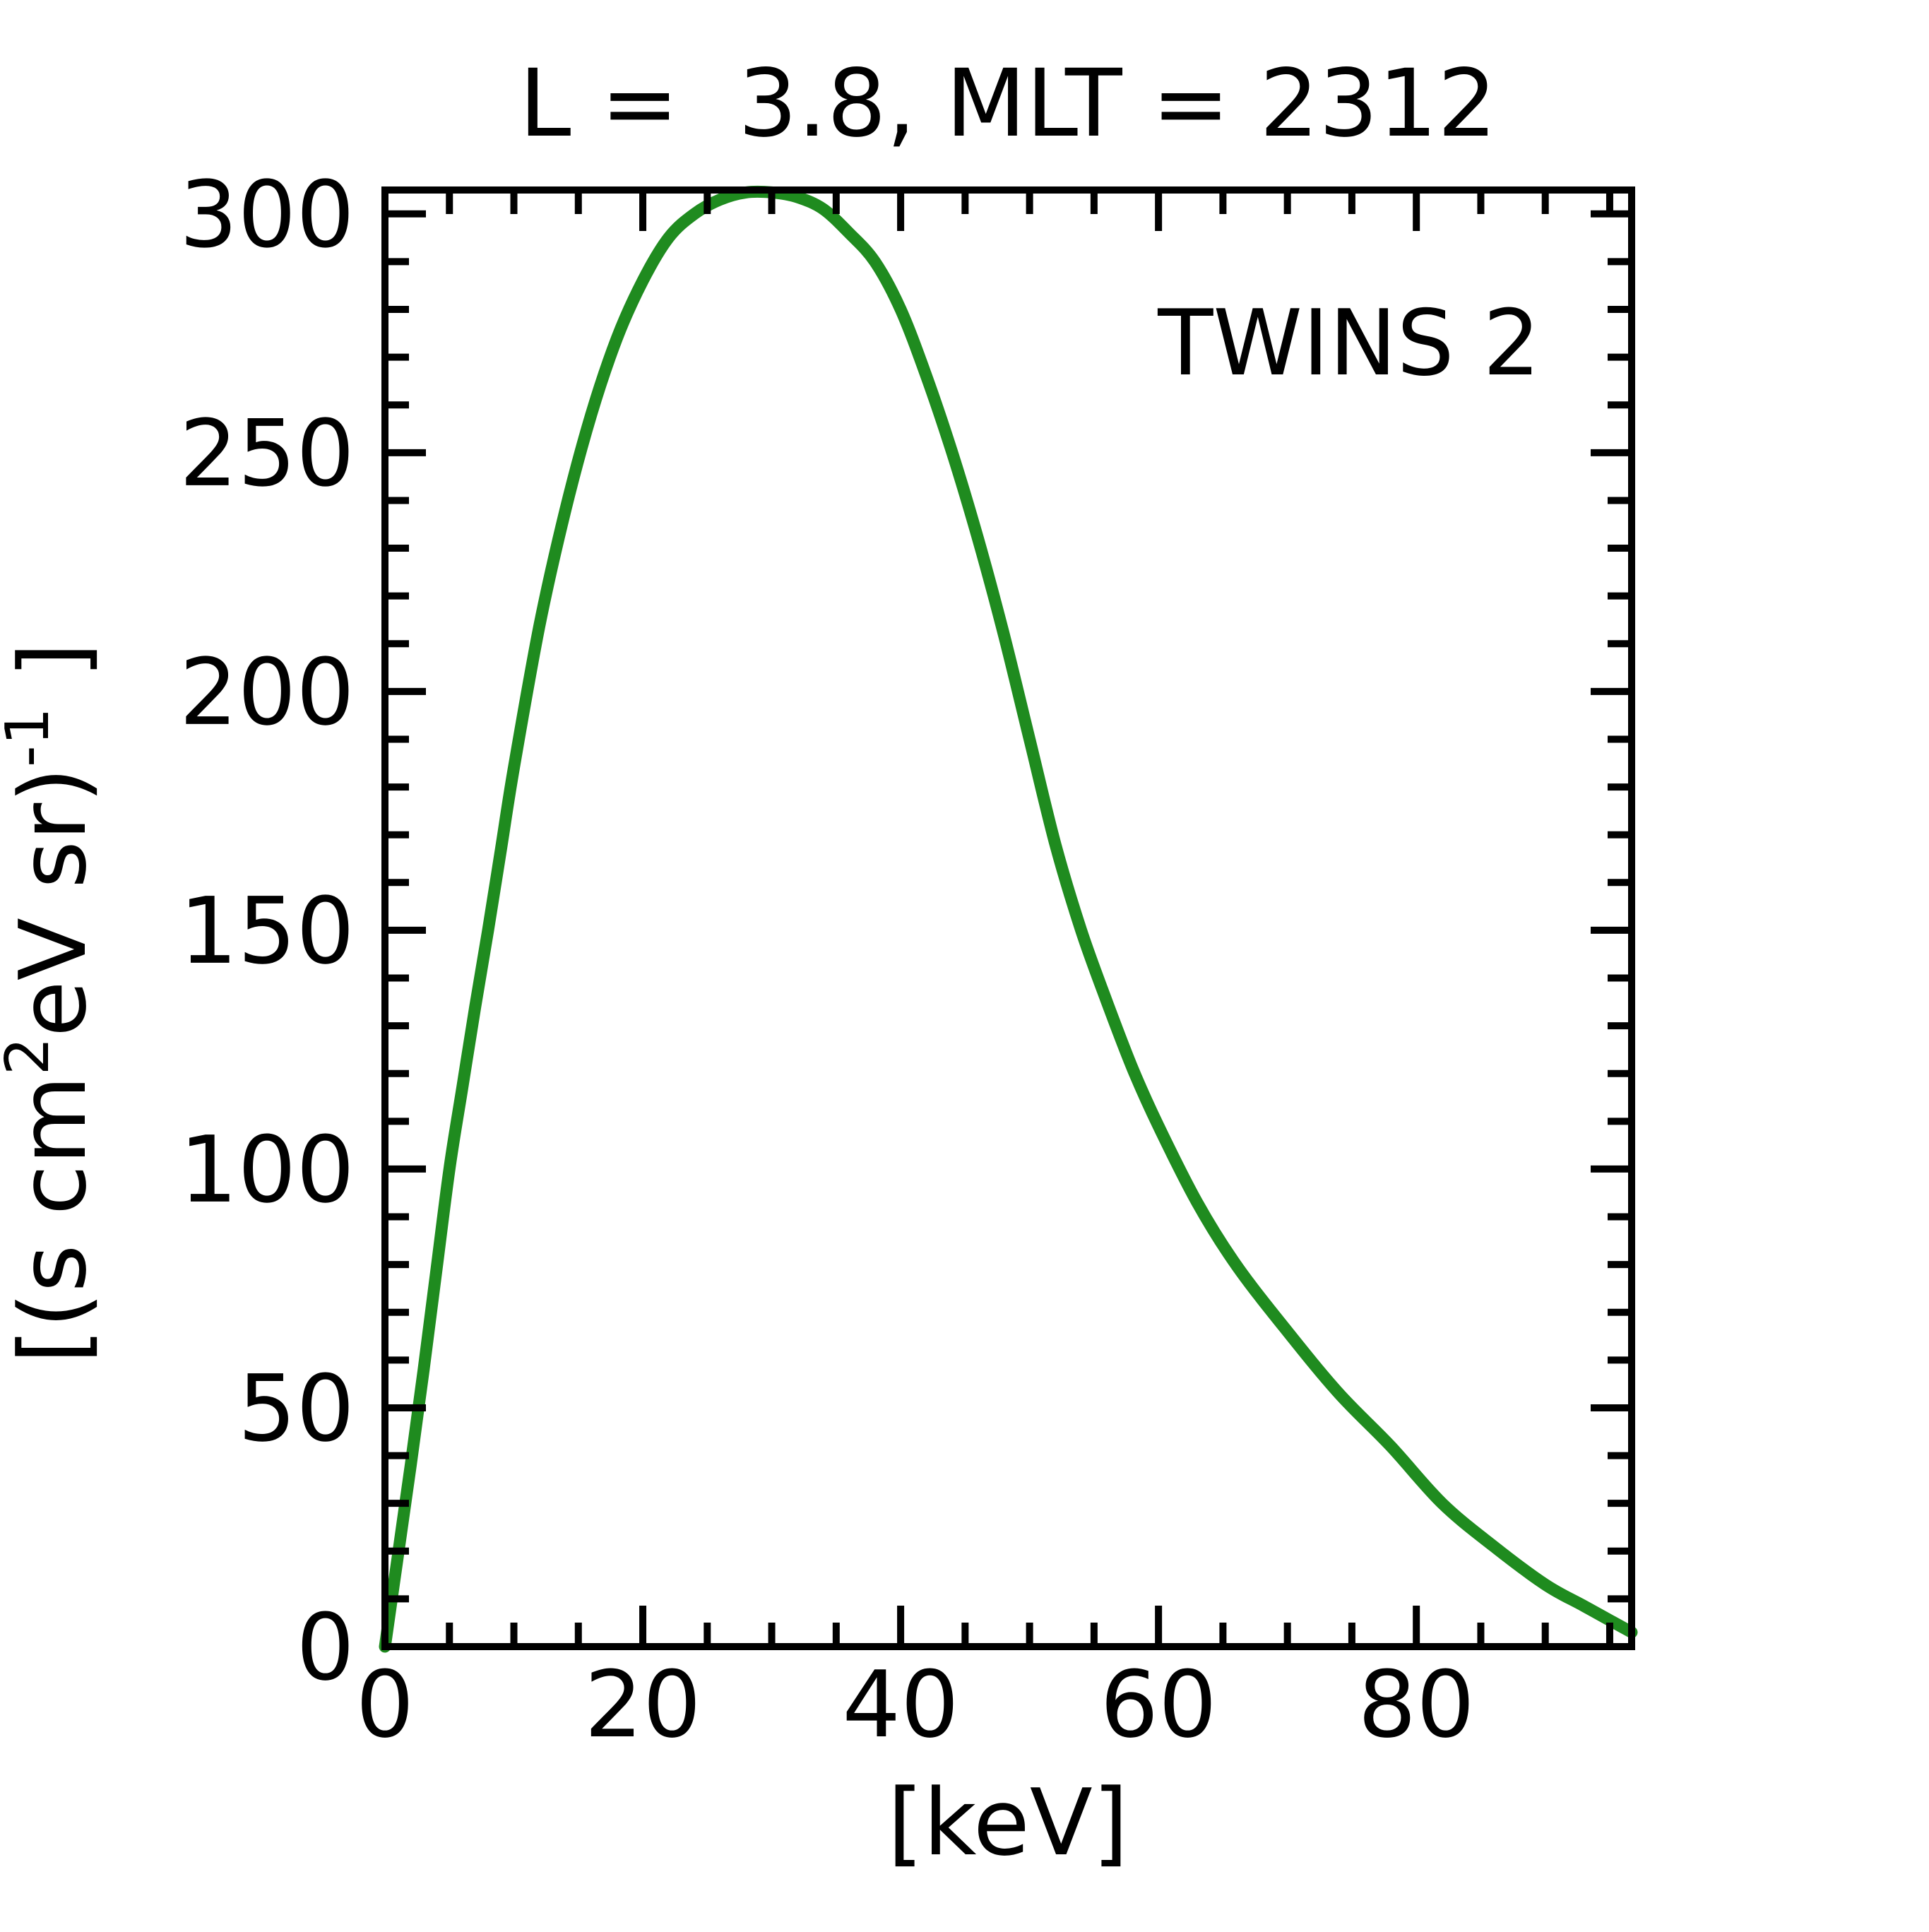  What do you see at coordinates (267, 1169) in the screenshot?
I see `y-tick-label: 100` at bounding box center [267, 1169].